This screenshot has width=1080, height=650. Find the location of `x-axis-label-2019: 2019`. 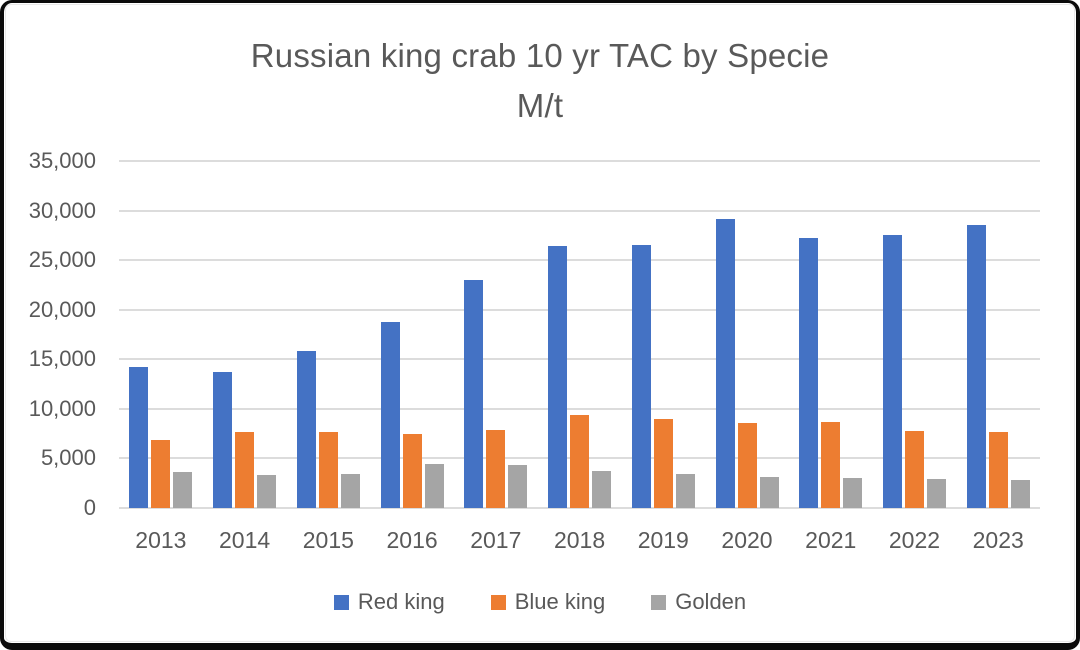

x-axis-label-2019: 2019 is located at coordinates (663, 540).